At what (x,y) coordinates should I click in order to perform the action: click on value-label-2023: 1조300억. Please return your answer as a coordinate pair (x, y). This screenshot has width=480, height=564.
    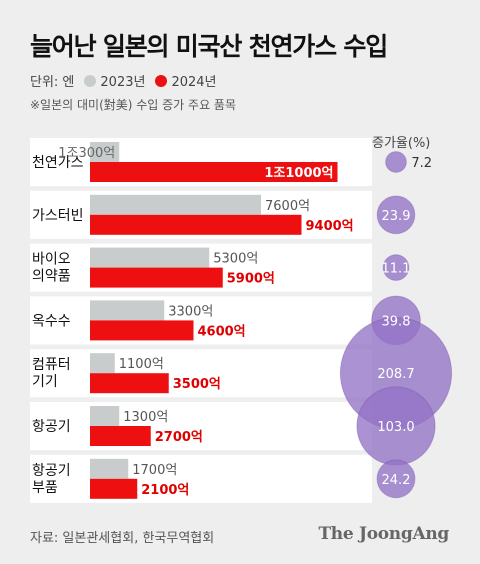
    Looking at the image, I should click on (86, 153).